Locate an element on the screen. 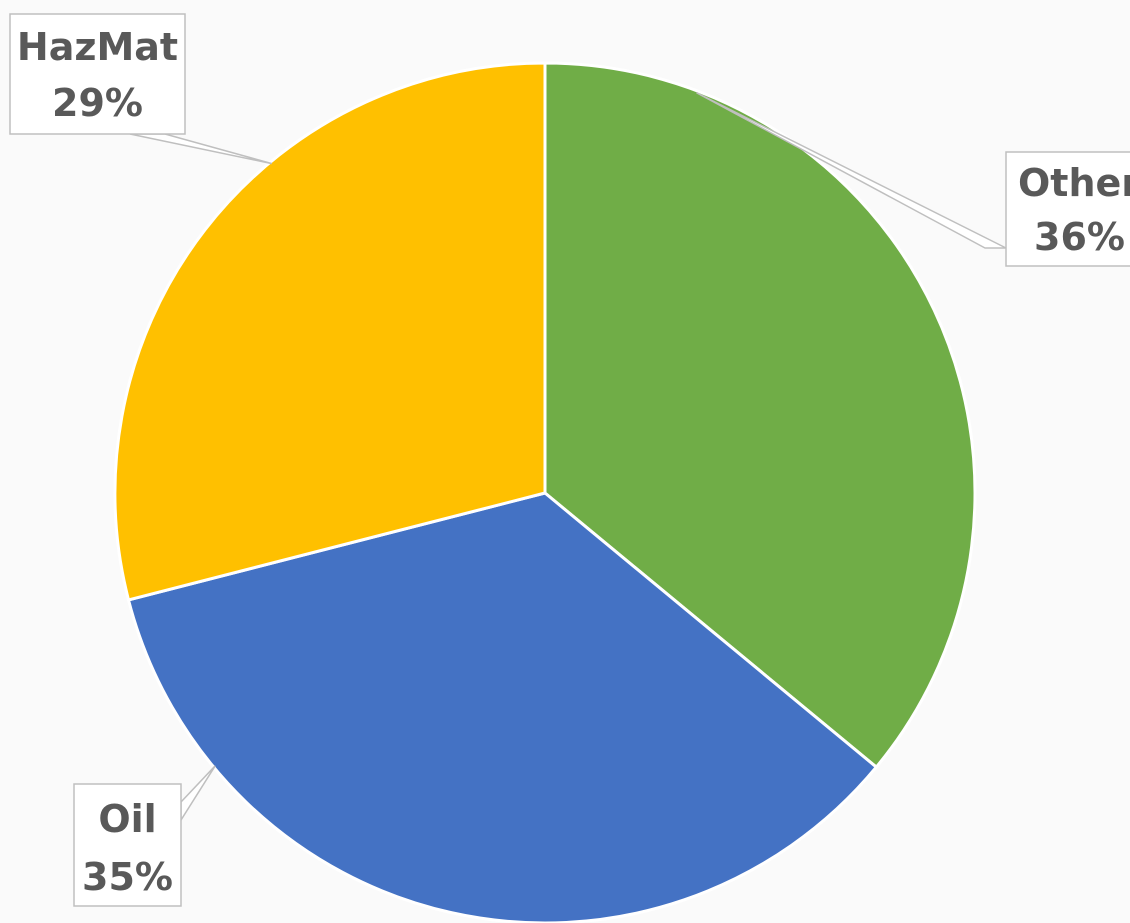 The height and width of the screenshot is (923, 1130). callout-box-oil is located at coordinates (127, 845).